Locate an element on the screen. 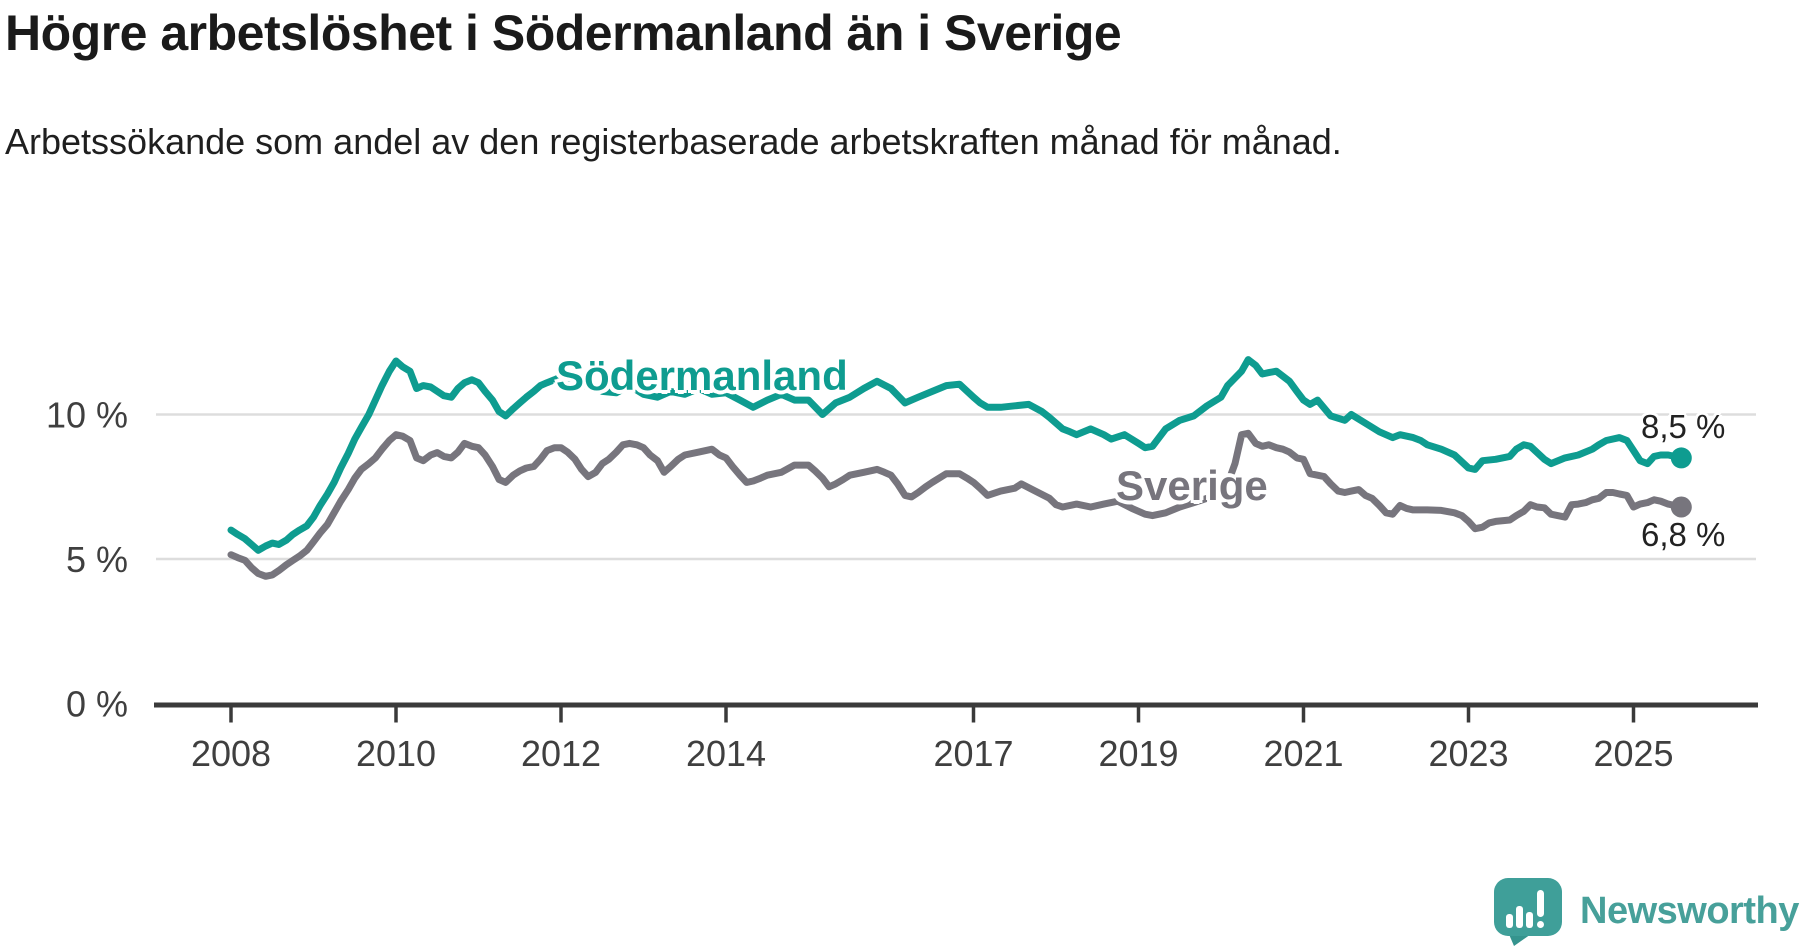 The height and width of the screenshot is (948, 1800). x-tick-label: 2017 is located at coordinates (973, 753).